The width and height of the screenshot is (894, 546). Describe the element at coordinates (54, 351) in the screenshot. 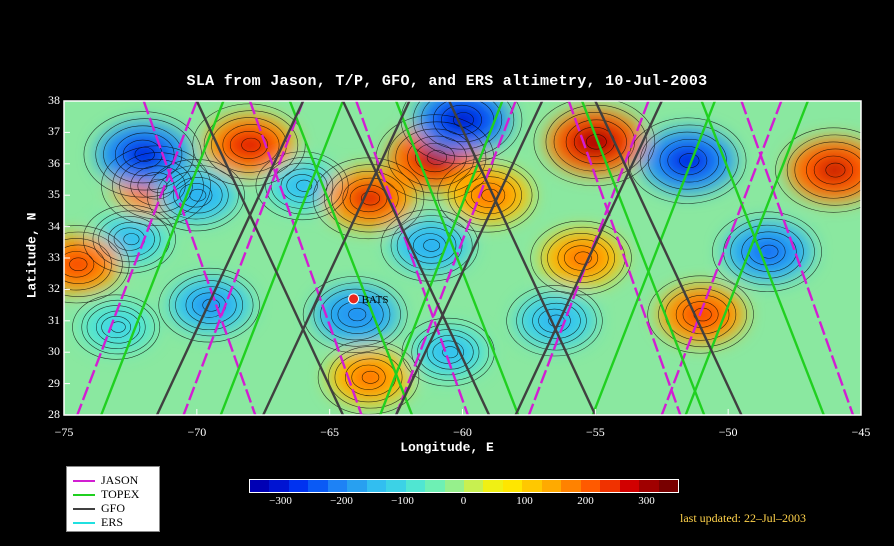

I see `y-tick-label: 30` at that location.